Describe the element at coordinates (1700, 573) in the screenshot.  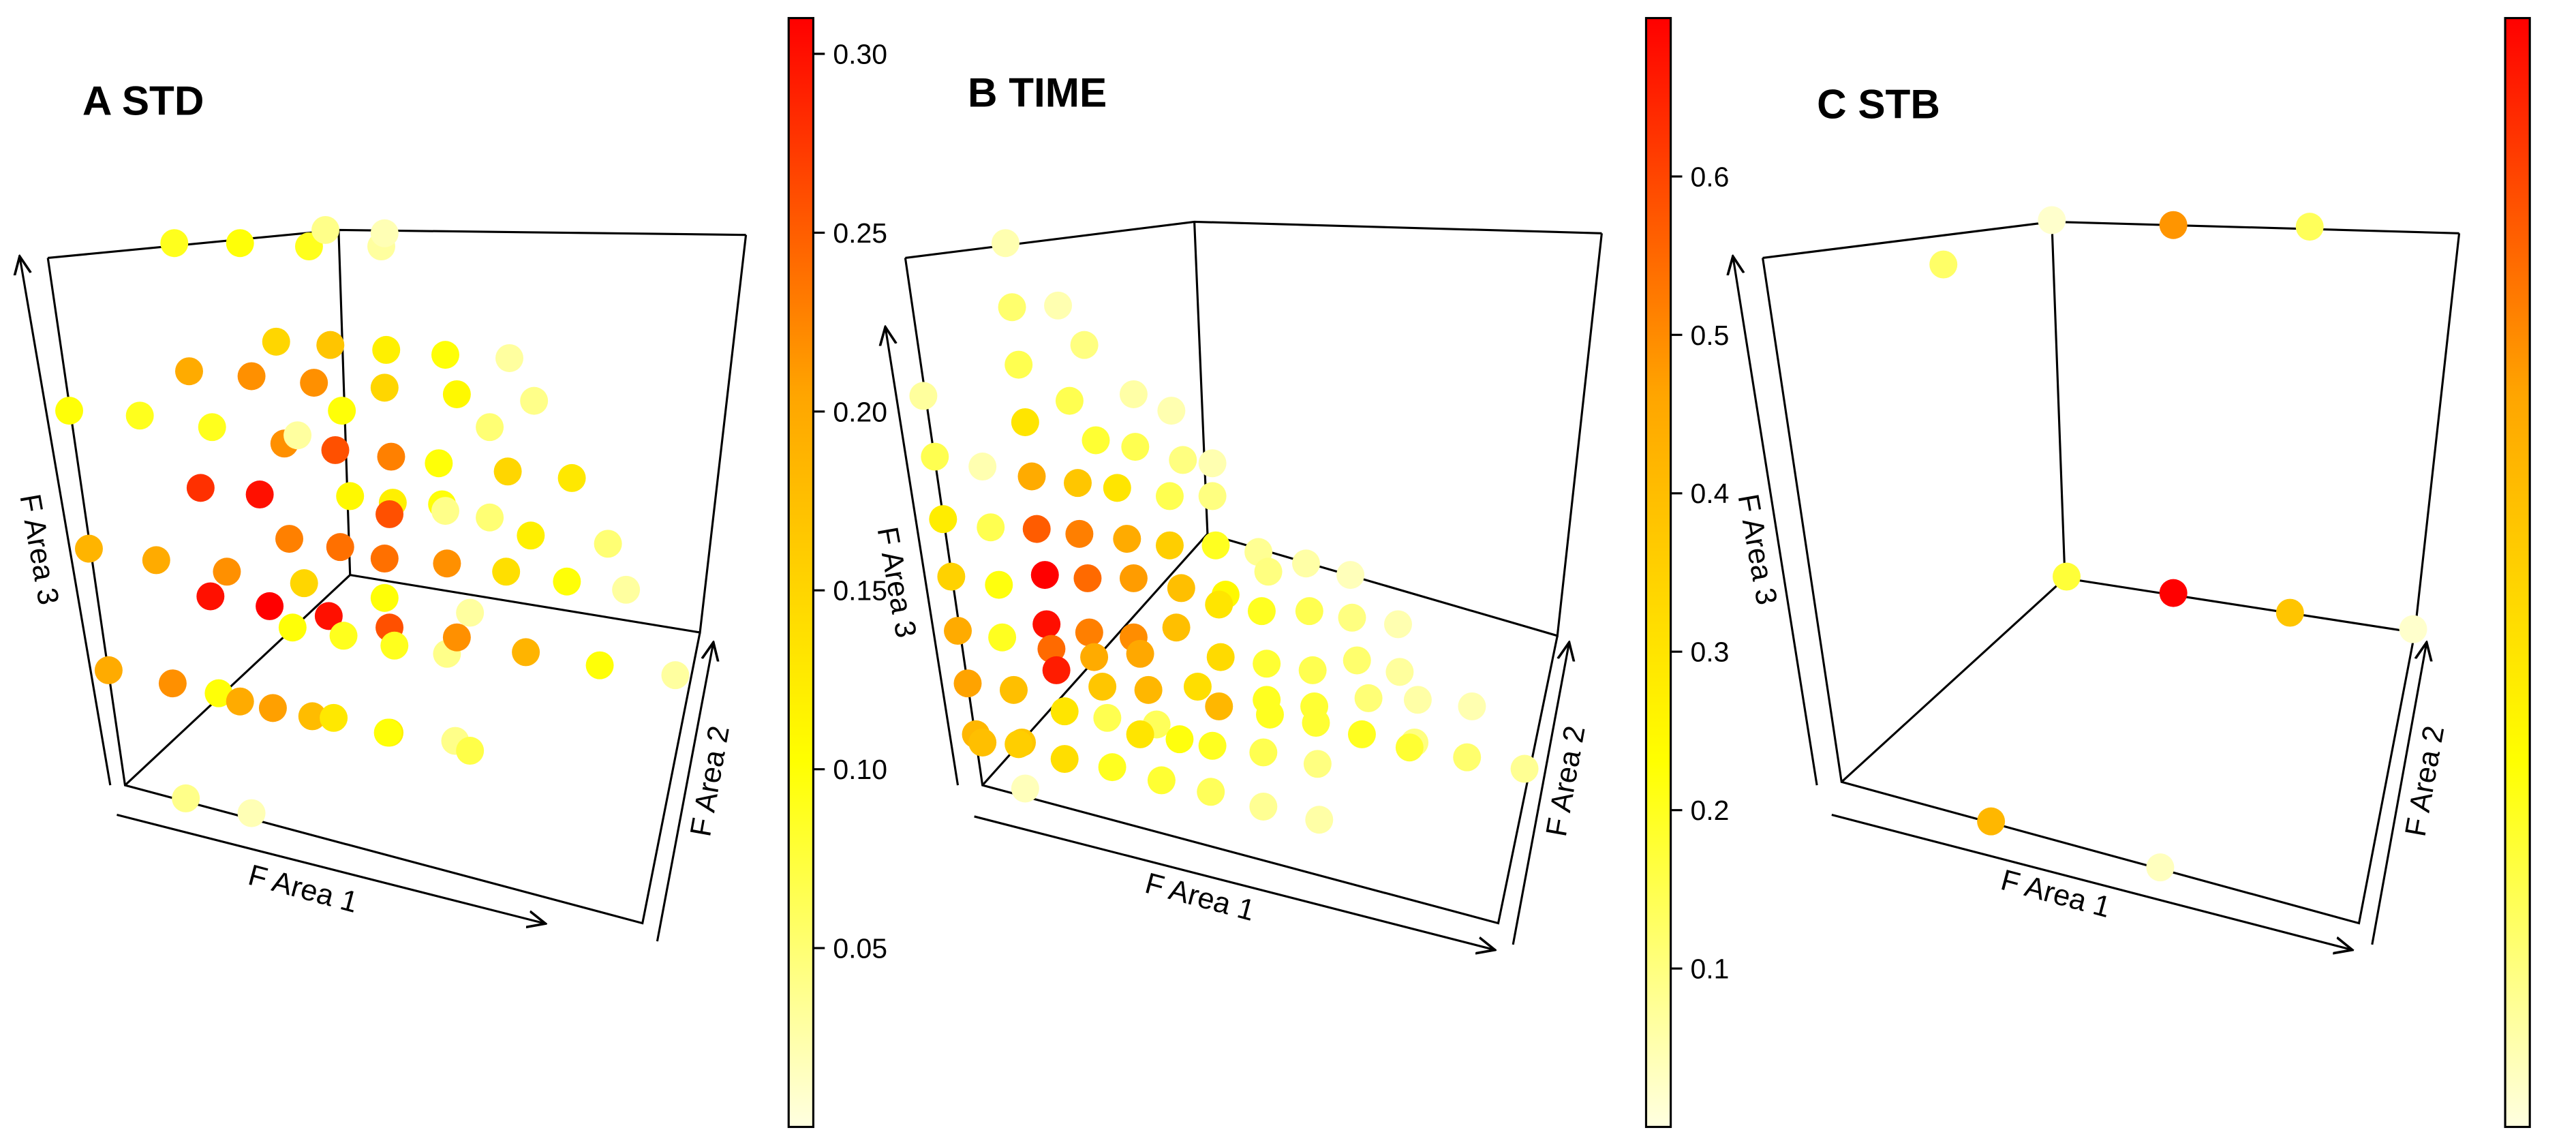
I see `panel-b-colorbar-ticks: 0.1 0.2 0.3 0.4 0.5 0.6` at that location.